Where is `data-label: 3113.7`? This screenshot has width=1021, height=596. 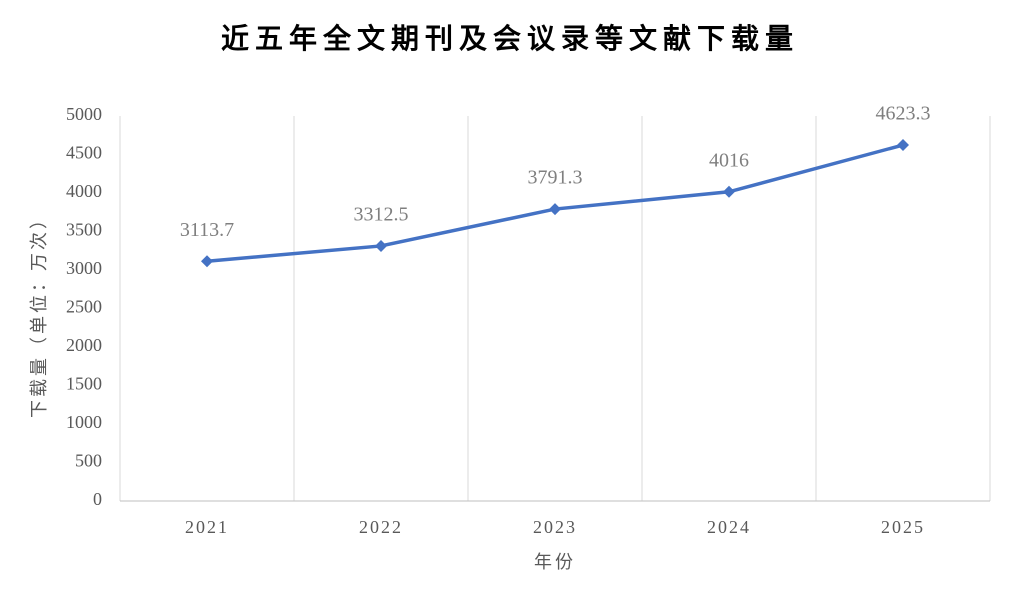
data-label: 3113.7 is located at coordinates (207, 230).